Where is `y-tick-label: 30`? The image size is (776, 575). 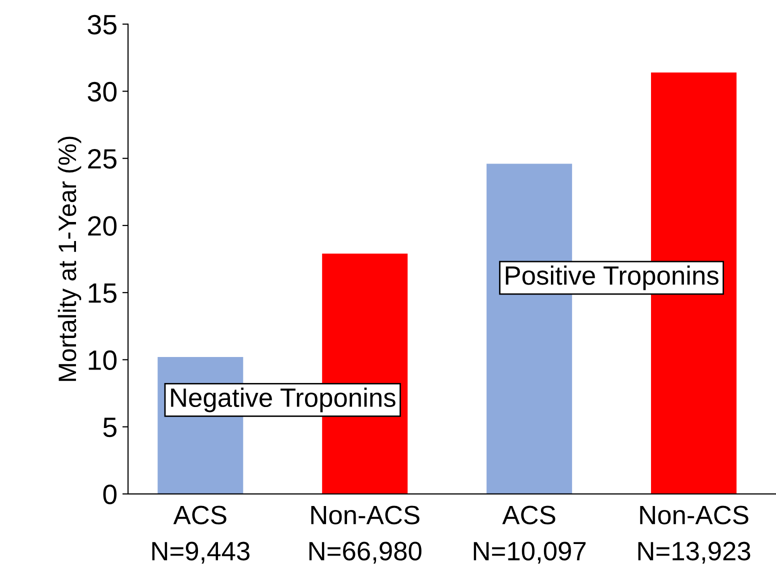
y-tick-label: 30 is located at coordinates (102, 92).